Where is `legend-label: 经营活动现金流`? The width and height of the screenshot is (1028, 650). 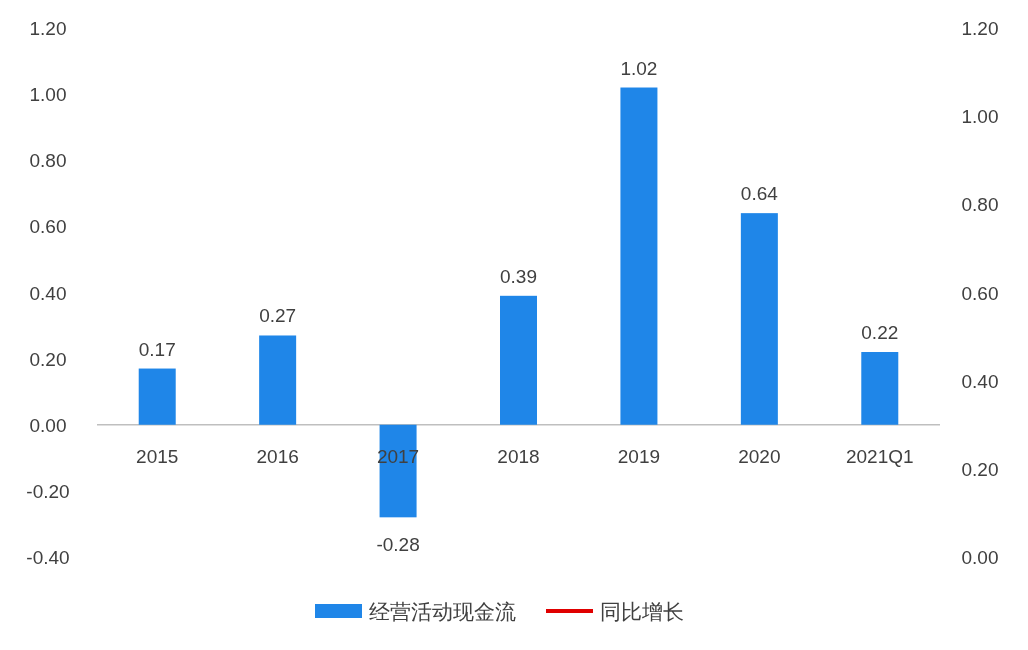 legend-label: 经营活动现金流 is located at coordinates (442, 611).